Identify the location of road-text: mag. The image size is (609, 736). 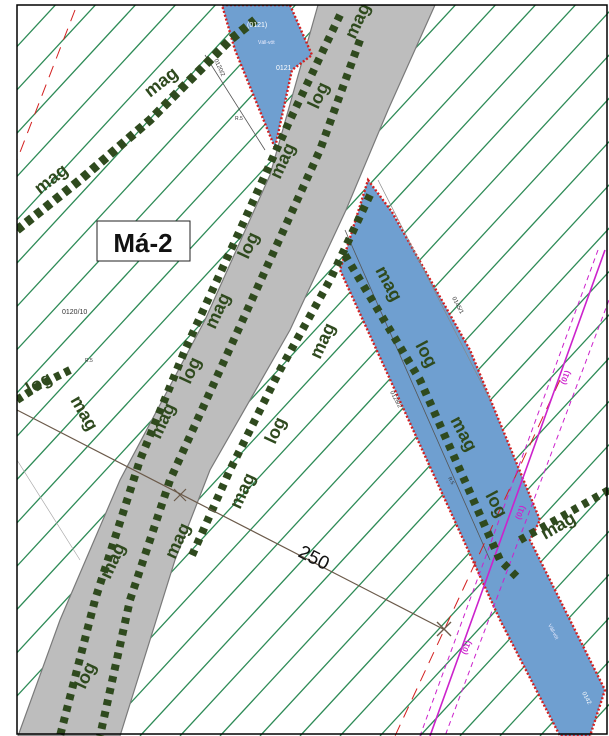
(322, 341).